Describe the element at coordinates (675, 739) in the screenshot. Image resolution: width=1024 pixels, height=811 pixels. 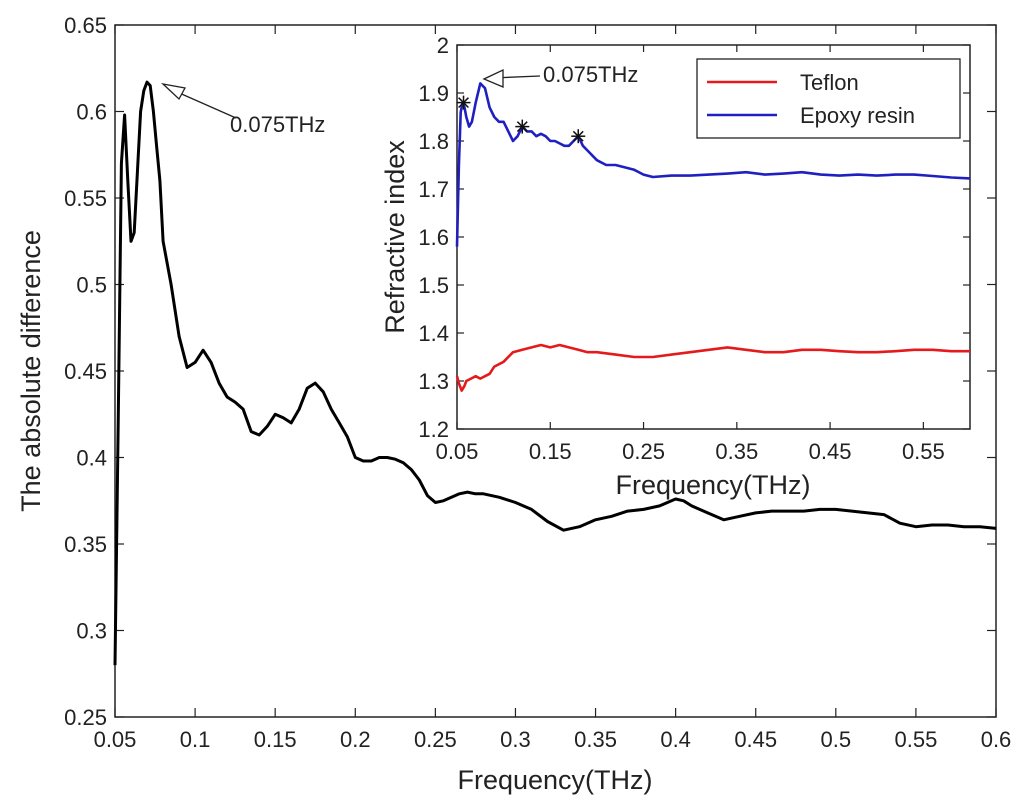
I see `x-tick-label: 0.4` at that location.